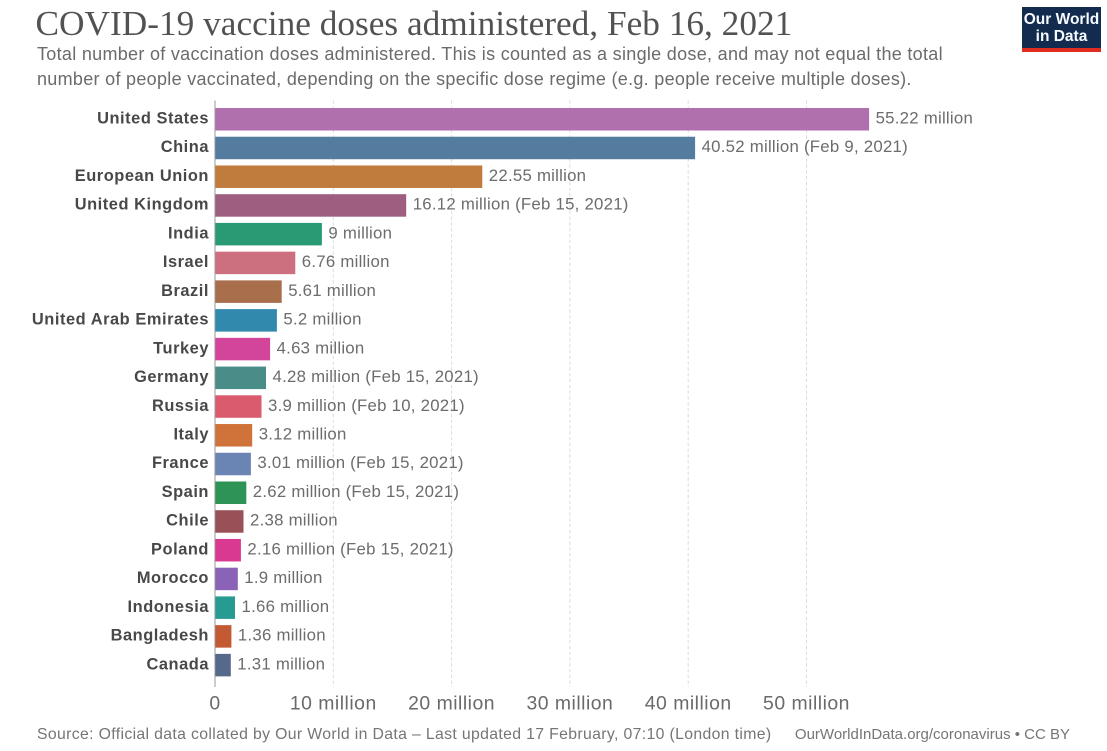  Describe the element at coordinates (360, 462) in the screenshot. I see `svg-text: 3.01 million (Feb 15, 2021)` at that location.